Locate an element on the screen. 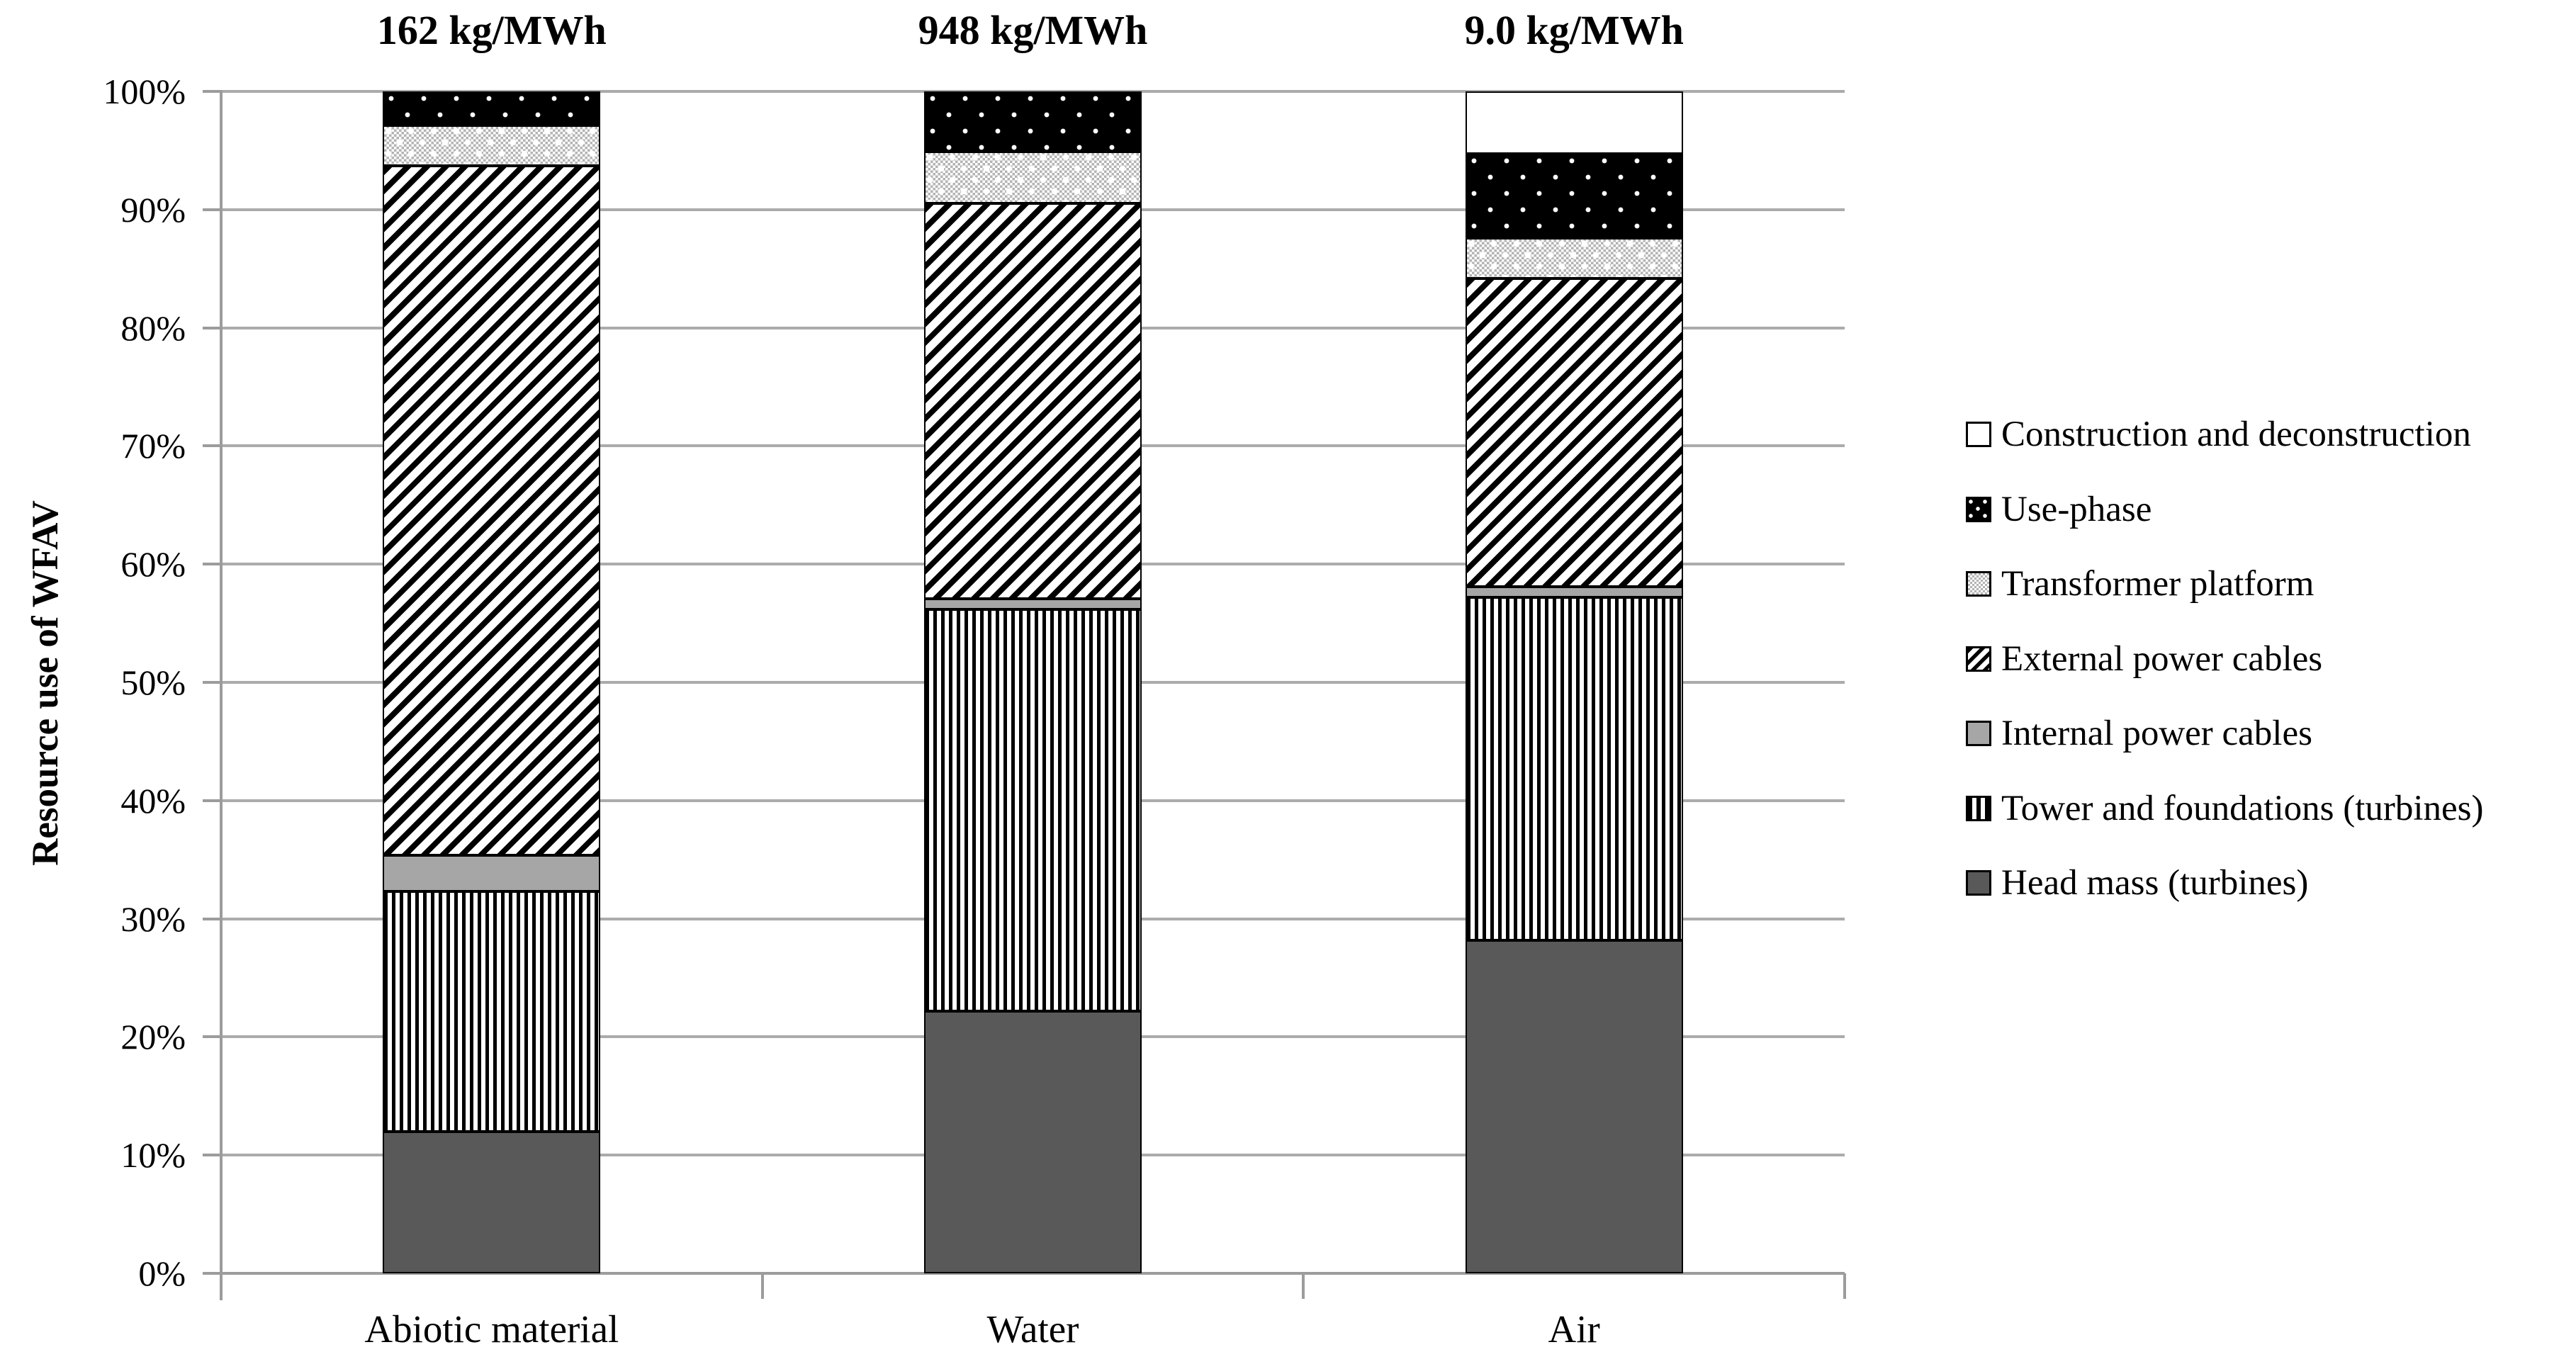 This screenshot has height=1369, width=2576. y-tick-label-50%: 50% is located at coordinates (153, 682).